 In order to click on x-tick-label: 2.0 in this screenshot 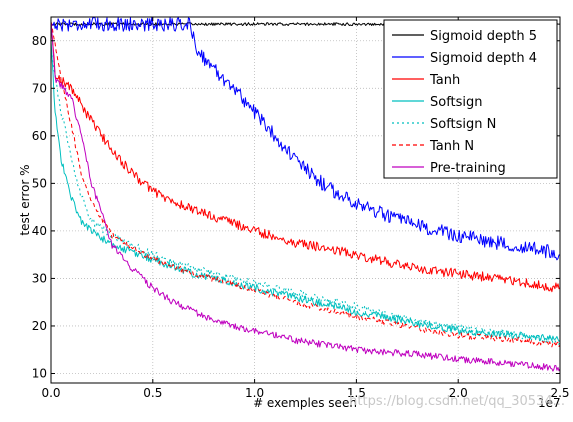, I will do `click(458, 393)`.